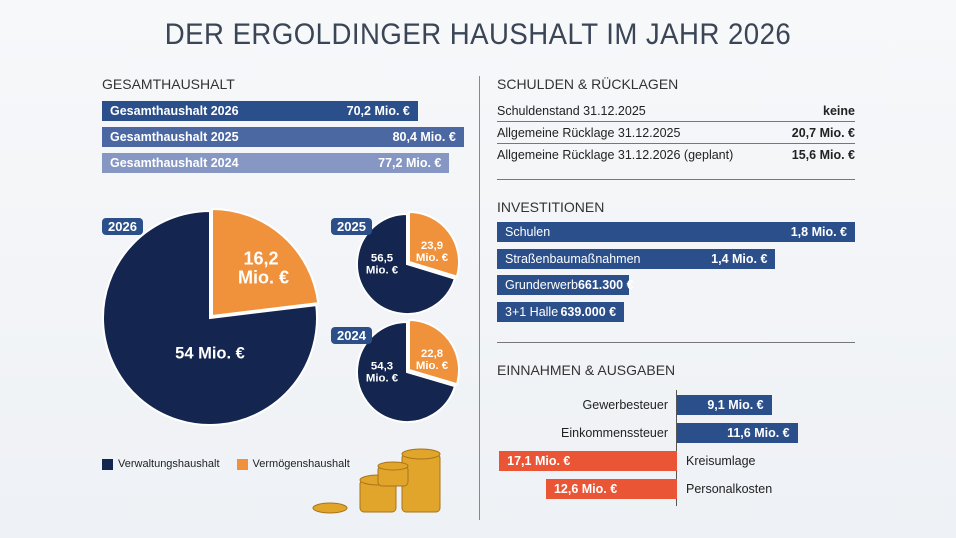  Describe the element at coordinates (301, 464) in the screenshot. I see `legend-vermoegen: Vermögenshaushalt` at that location.